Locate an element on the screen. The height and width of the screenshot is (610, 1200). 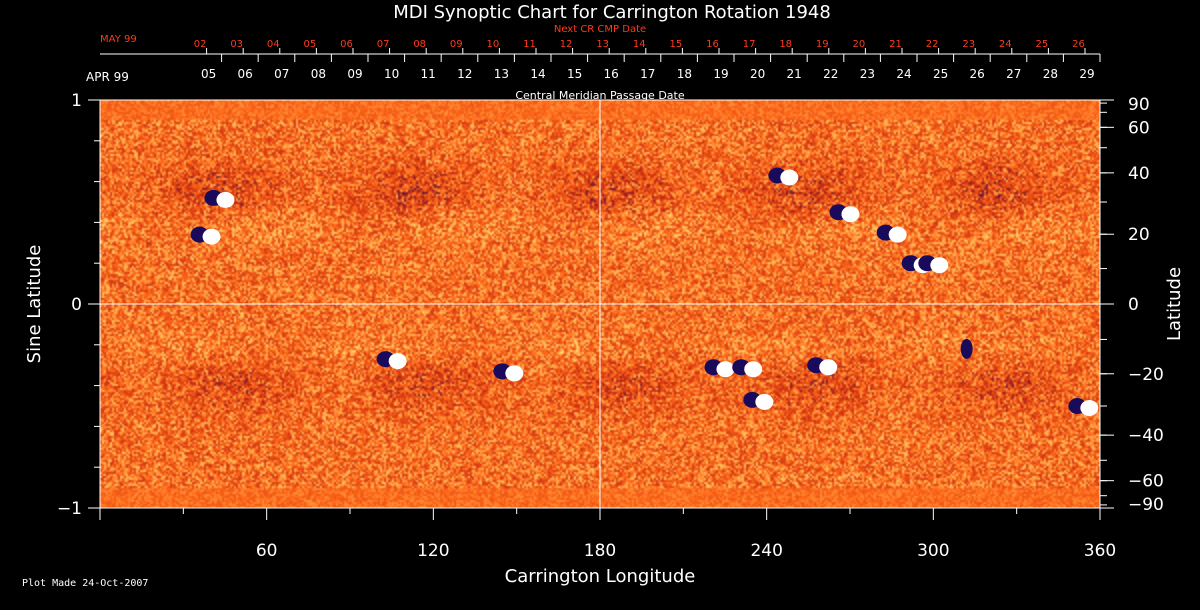
cmp-date-label: 29 is located at coordinates (1086, 74).